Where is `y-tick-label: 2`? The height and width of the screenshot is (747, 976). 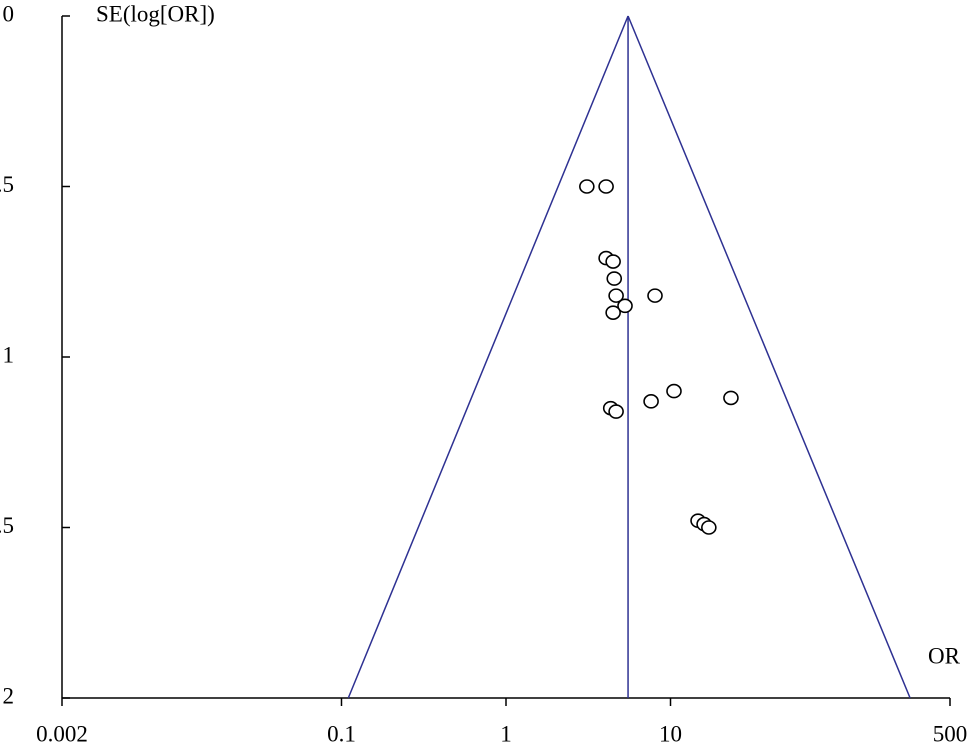 y-tick-label: 2 is located at coordinates (9, 695).